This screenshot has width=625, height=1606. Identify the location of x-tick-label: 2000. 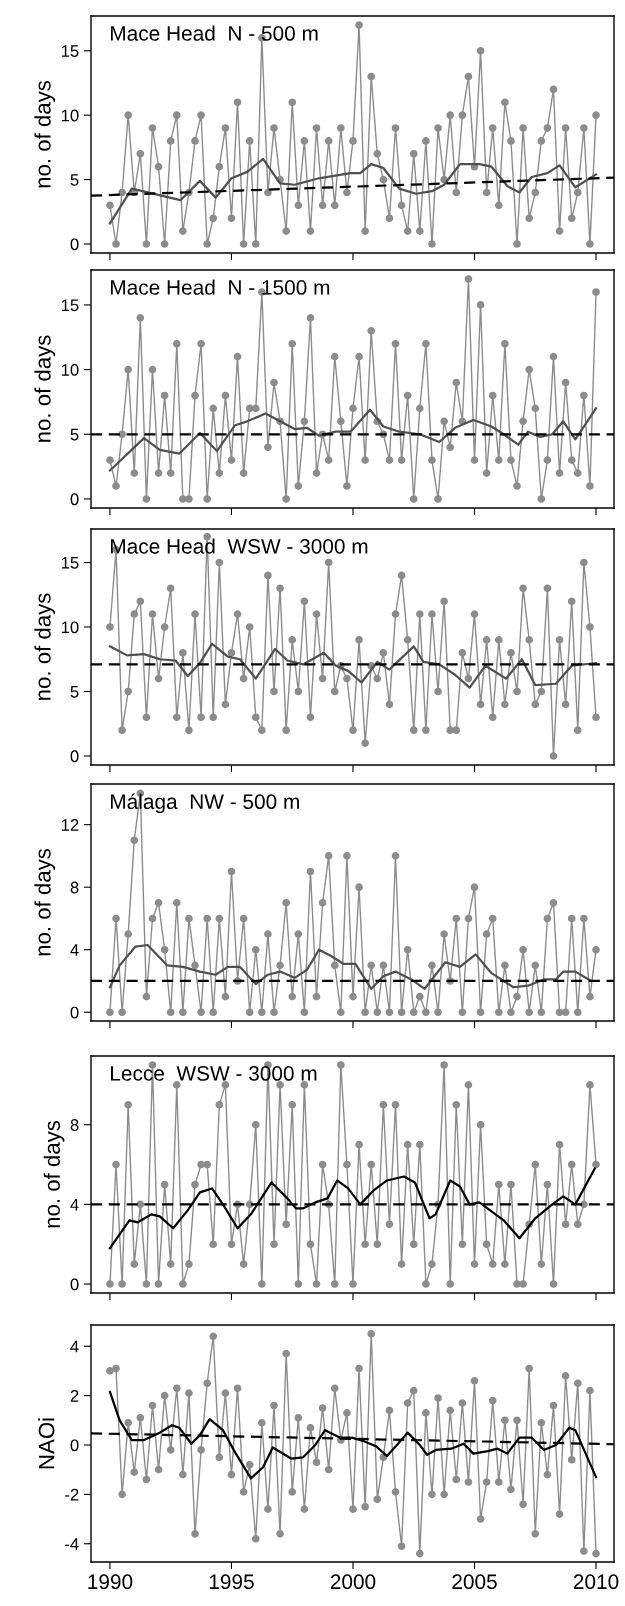
(353, 1582).